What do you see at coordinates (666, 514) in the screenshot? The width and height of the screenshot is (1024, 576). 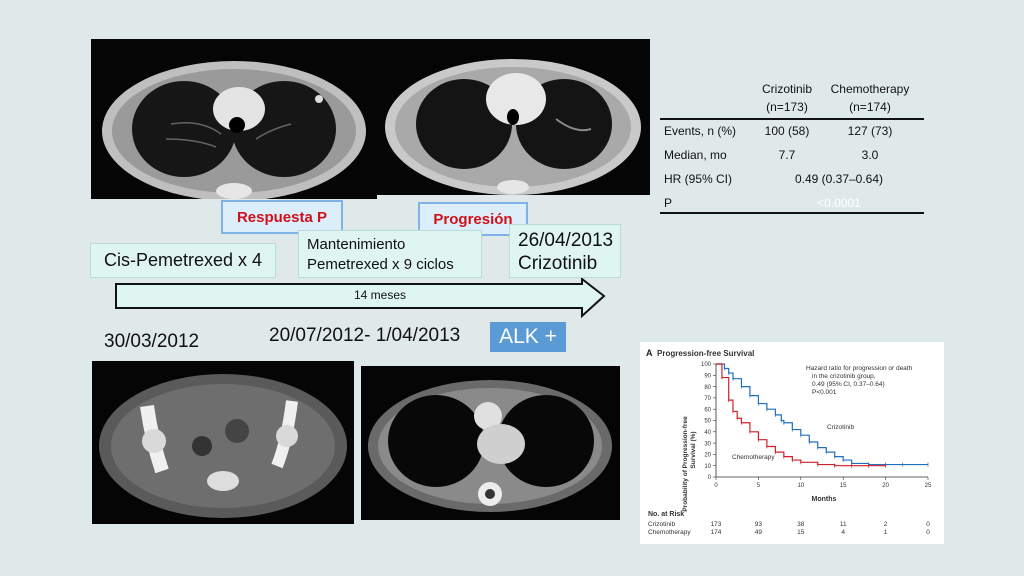 I see `km-risk-title: No. at Risk` at bounding box center [666, 514].